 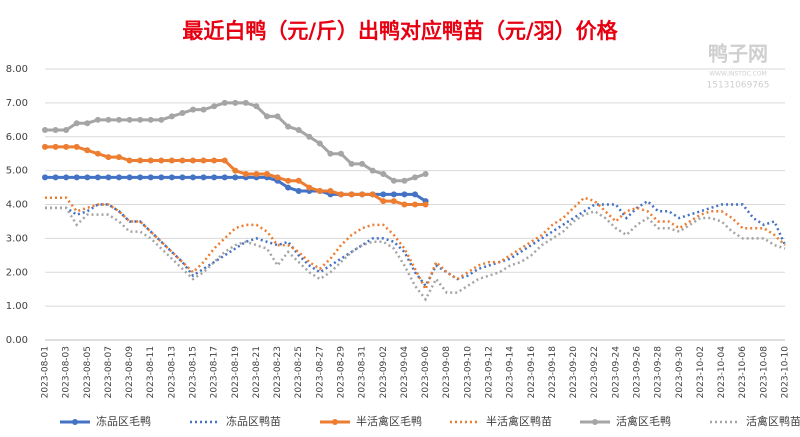 What do you see at coordinates (17, 340) in the screenshot?
I see `y-tick-label: 0.00` at bounding box center [17, 340].